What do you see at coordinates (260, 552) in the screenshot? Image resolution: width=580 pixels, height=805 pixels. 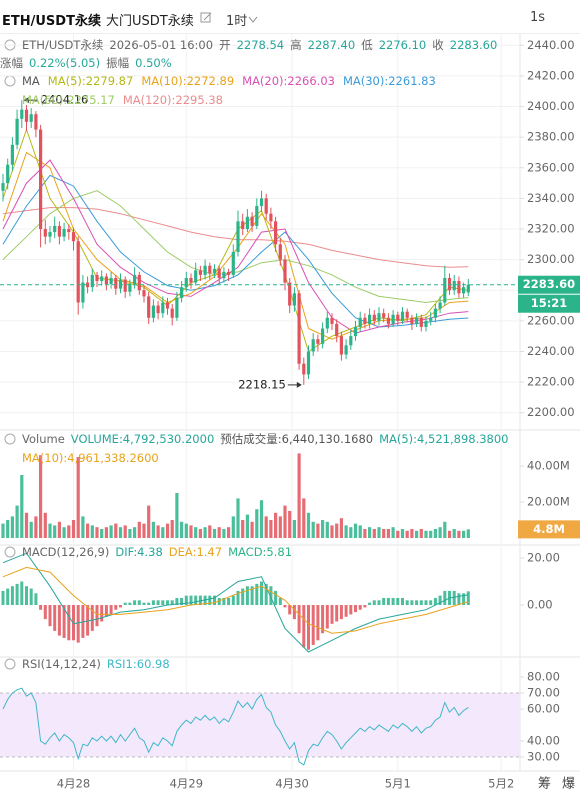 I see `legend-entry: MACD:5.81` at bounding box center [260, 552].